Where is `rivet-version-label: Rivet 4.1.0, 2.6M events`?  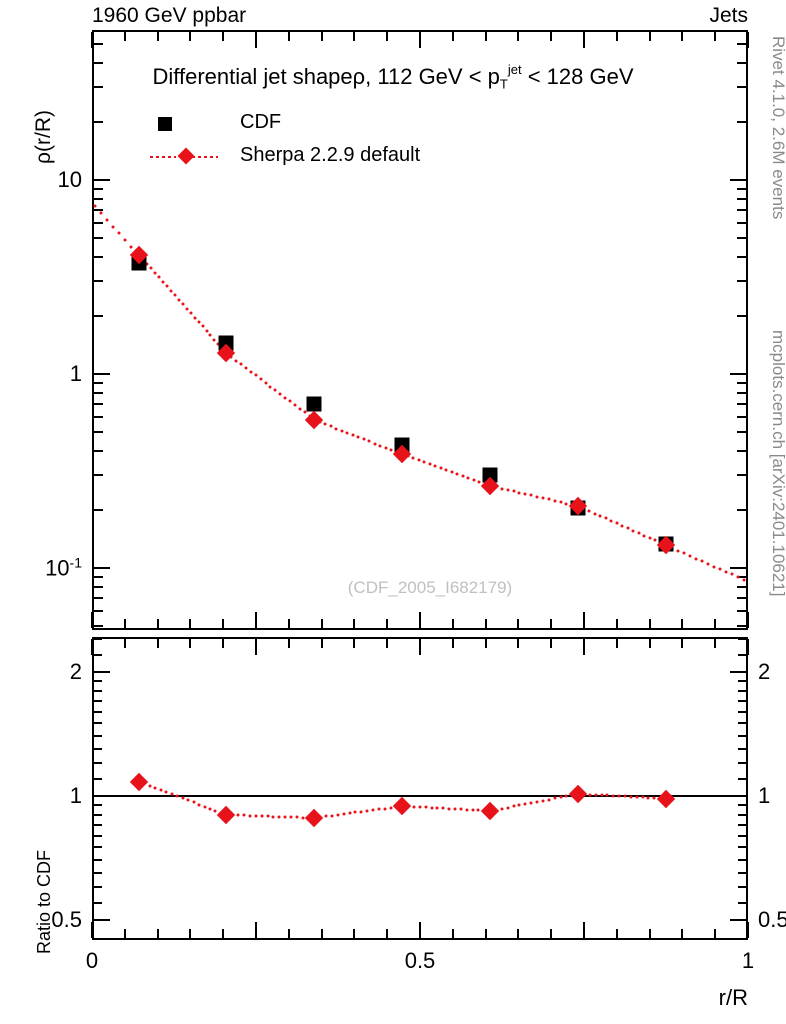
rivet-version-label: Rivet 4.1.0, 2.6M events is located at coordinates (777, 128).